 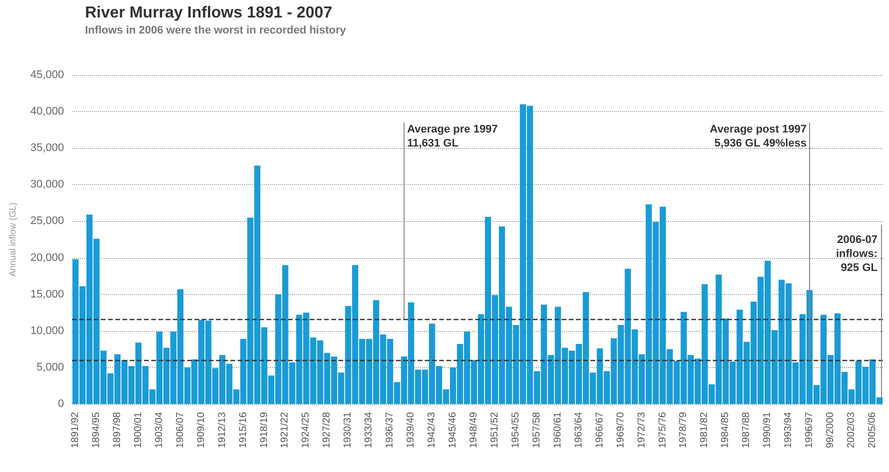 What do you see at coordinates (453, 430) in the screenshot?
I see `x-tick-label: 1945/46` at bounding box center [453, 430].